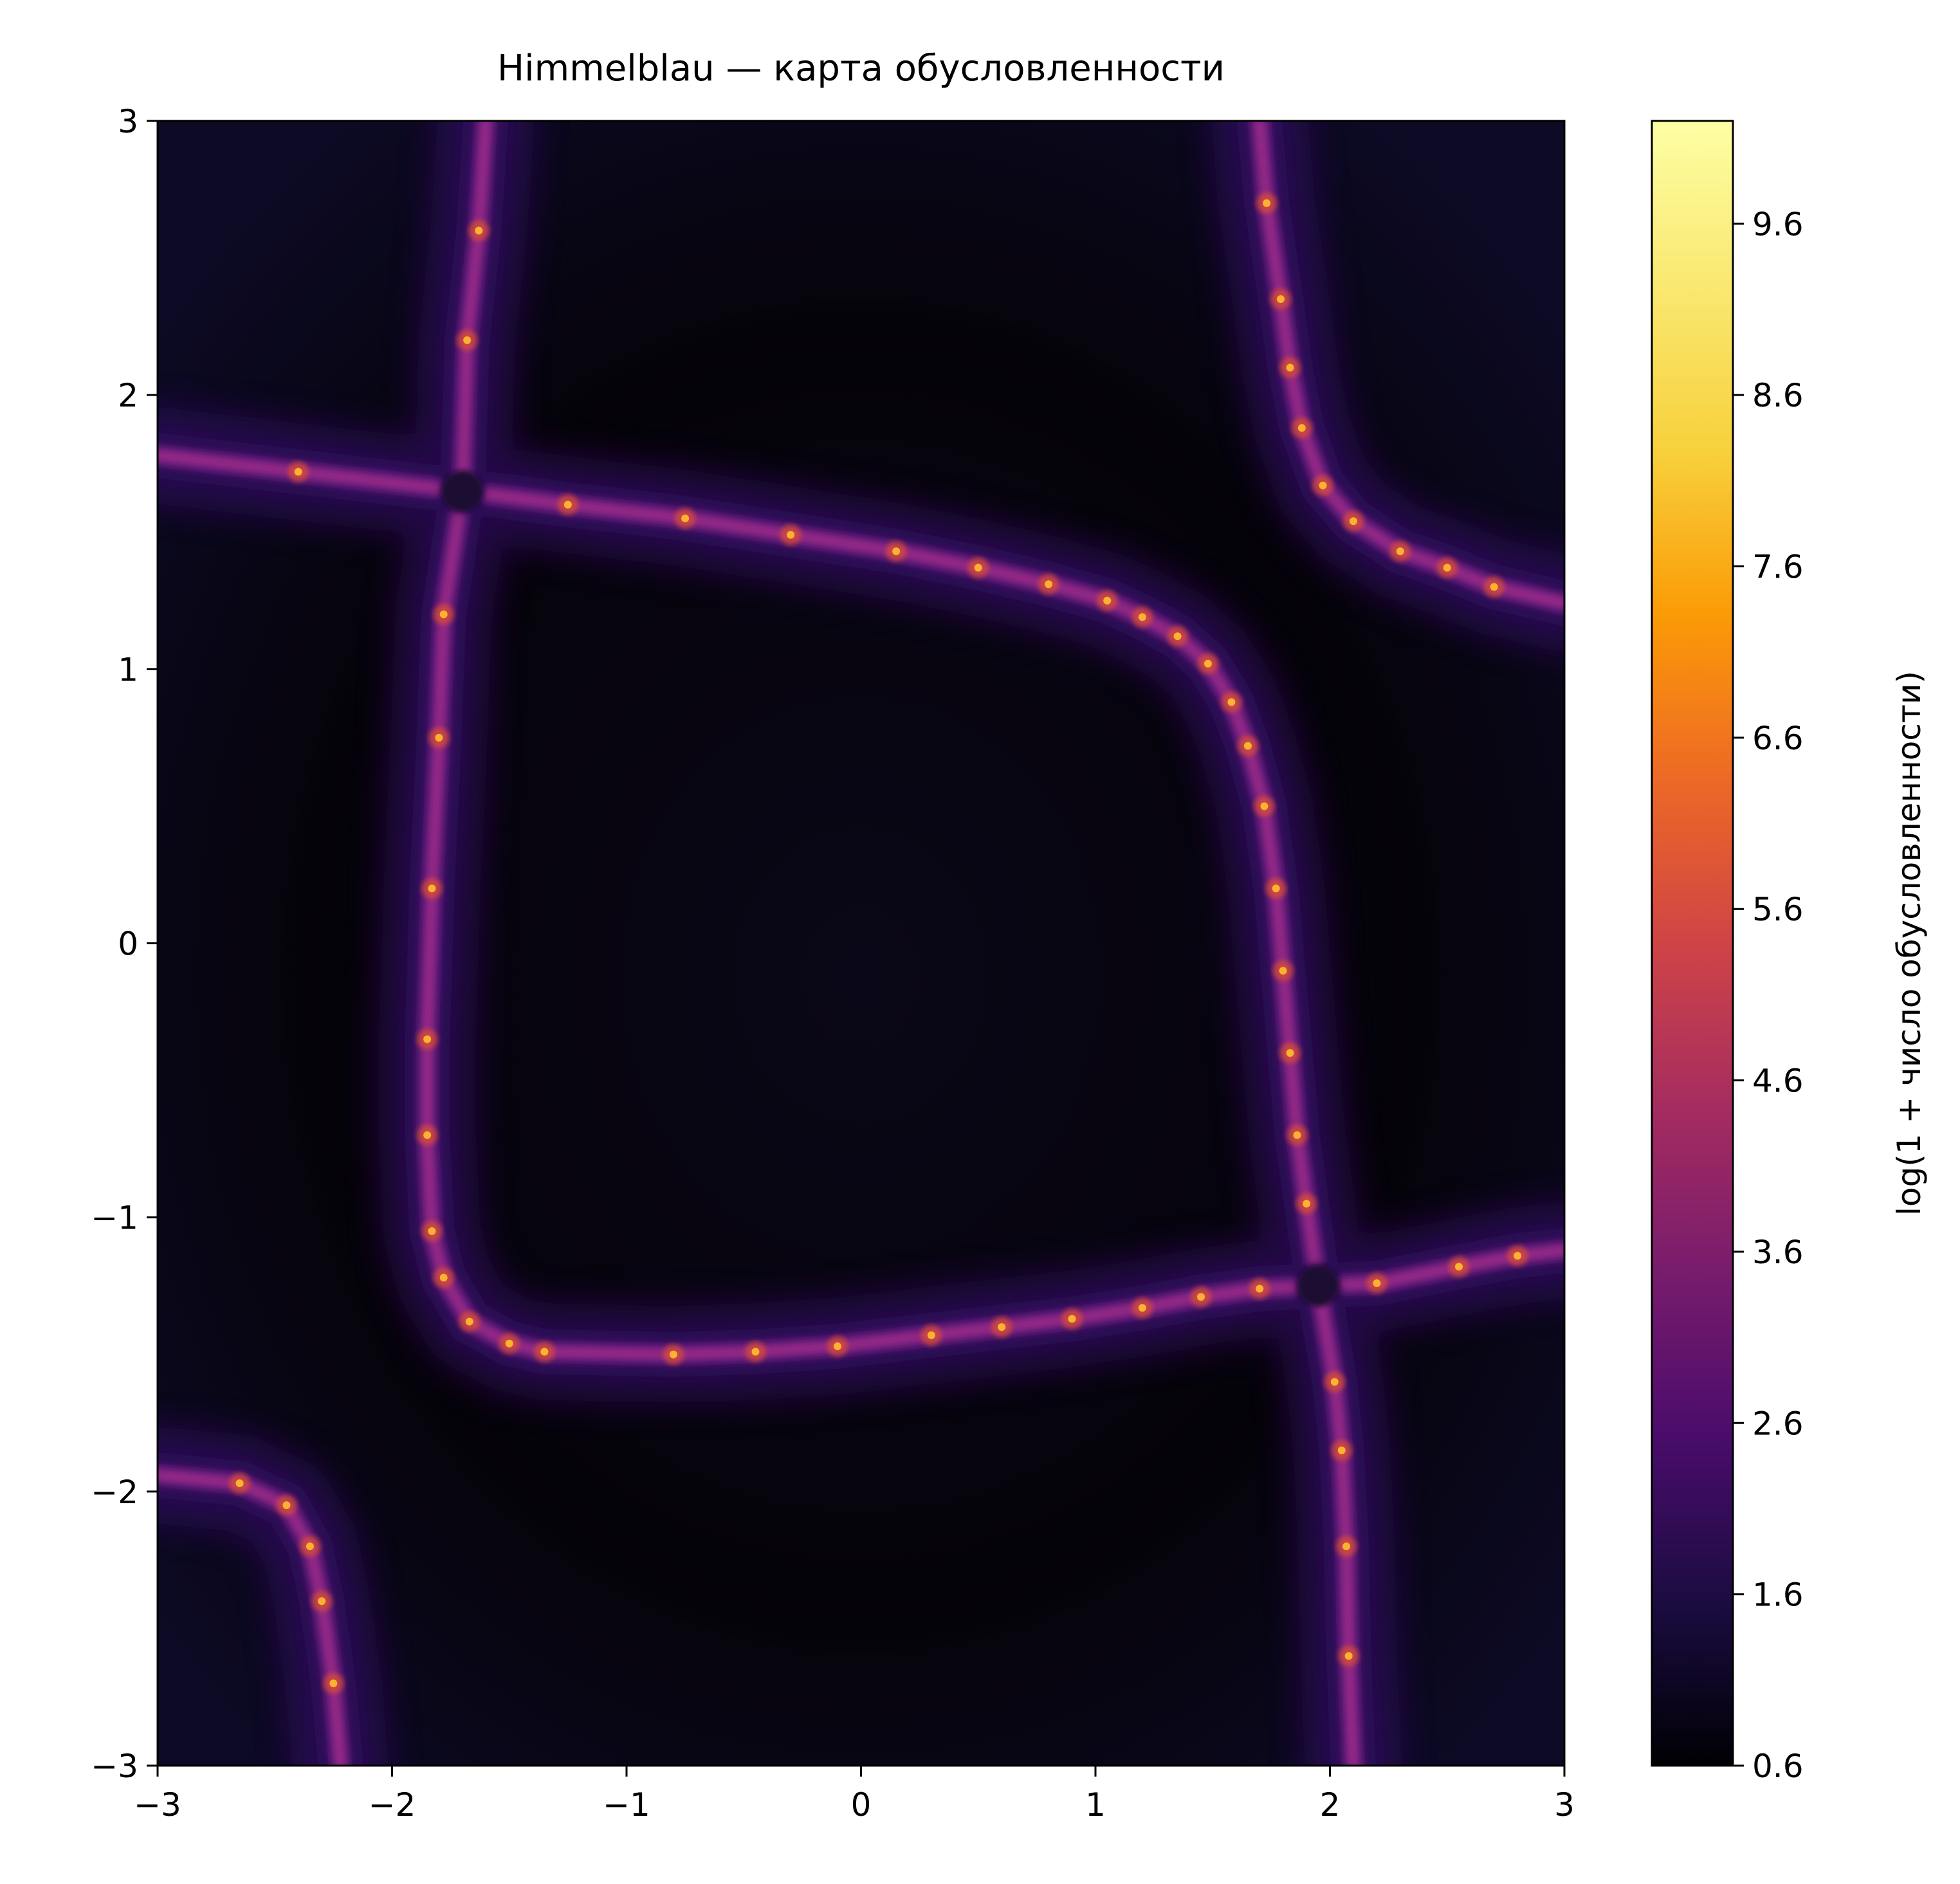  What do you see at coordinates (1778, 1766) in the screenshot?
I see `colorbar-tick-label-0: 0.6` at bounding box center [1778, 1766].